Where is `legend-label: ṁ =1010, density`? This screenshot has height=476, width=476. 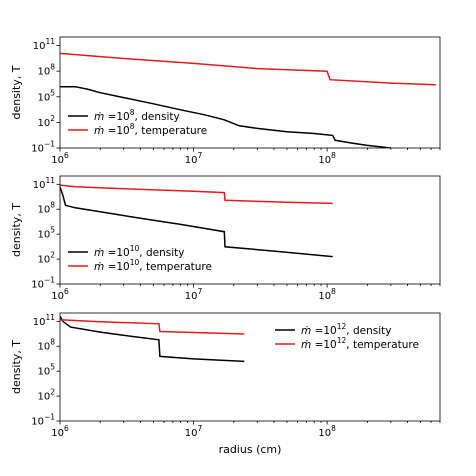
legend-label: ṁ =1010, density is located at coordinates (139, 251).